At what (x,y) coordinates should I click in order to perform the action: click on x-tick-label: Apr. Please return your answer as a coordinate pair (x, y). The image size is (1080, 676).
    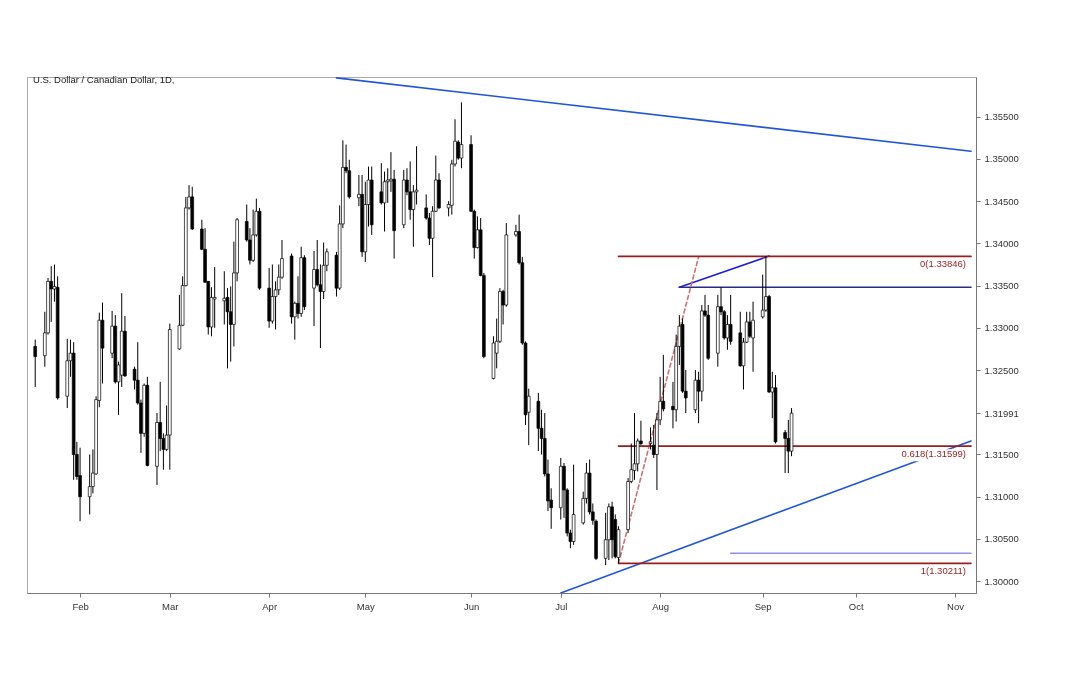
    Looking at the image, I should click on (270, 606).